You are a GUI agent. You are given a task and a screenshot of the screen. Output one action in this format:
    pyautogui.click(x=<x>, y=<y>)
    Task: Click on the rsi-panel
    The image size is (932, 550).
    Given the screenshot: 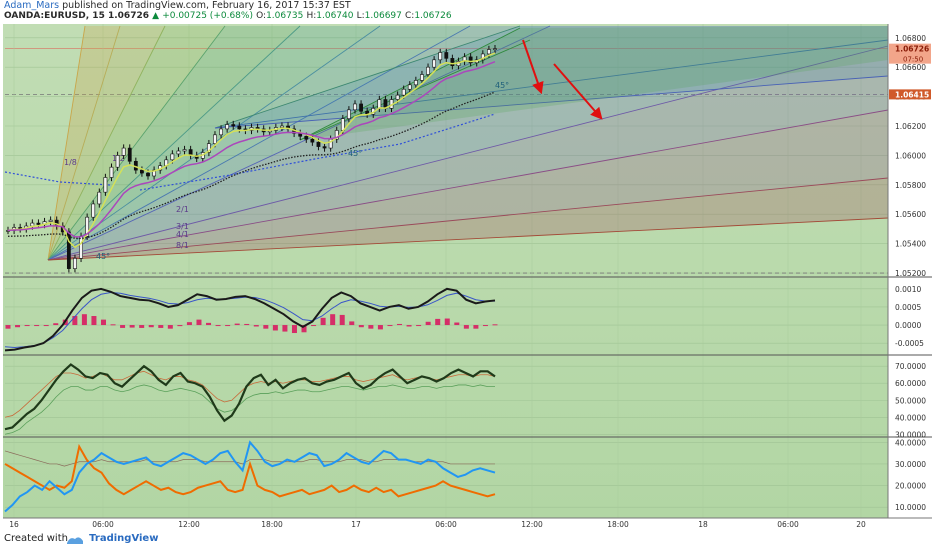 What is the action you would take?
    pyautogui.click(x=250, y=476)
    